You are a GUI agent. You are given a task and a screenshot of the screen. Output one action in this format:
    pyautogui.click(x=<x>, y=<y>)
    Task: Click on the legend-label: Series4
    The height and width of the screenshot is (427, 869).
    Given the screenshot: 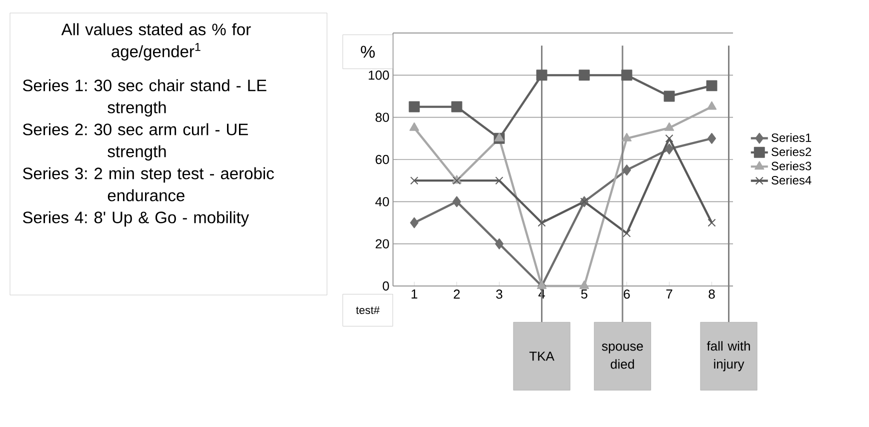 What is the action you would take?
    pyautogui.click(x=792, y=180)
    